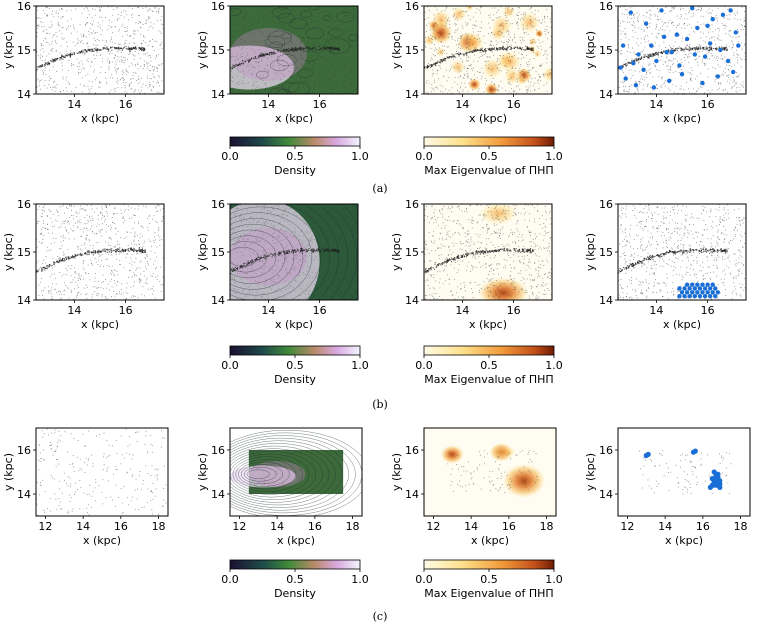 The height and width of the screenshot is (626, 760). Describe the element at coordinates (24, 94) in the screenshot. I see `y-tick-label: 14` at that location.